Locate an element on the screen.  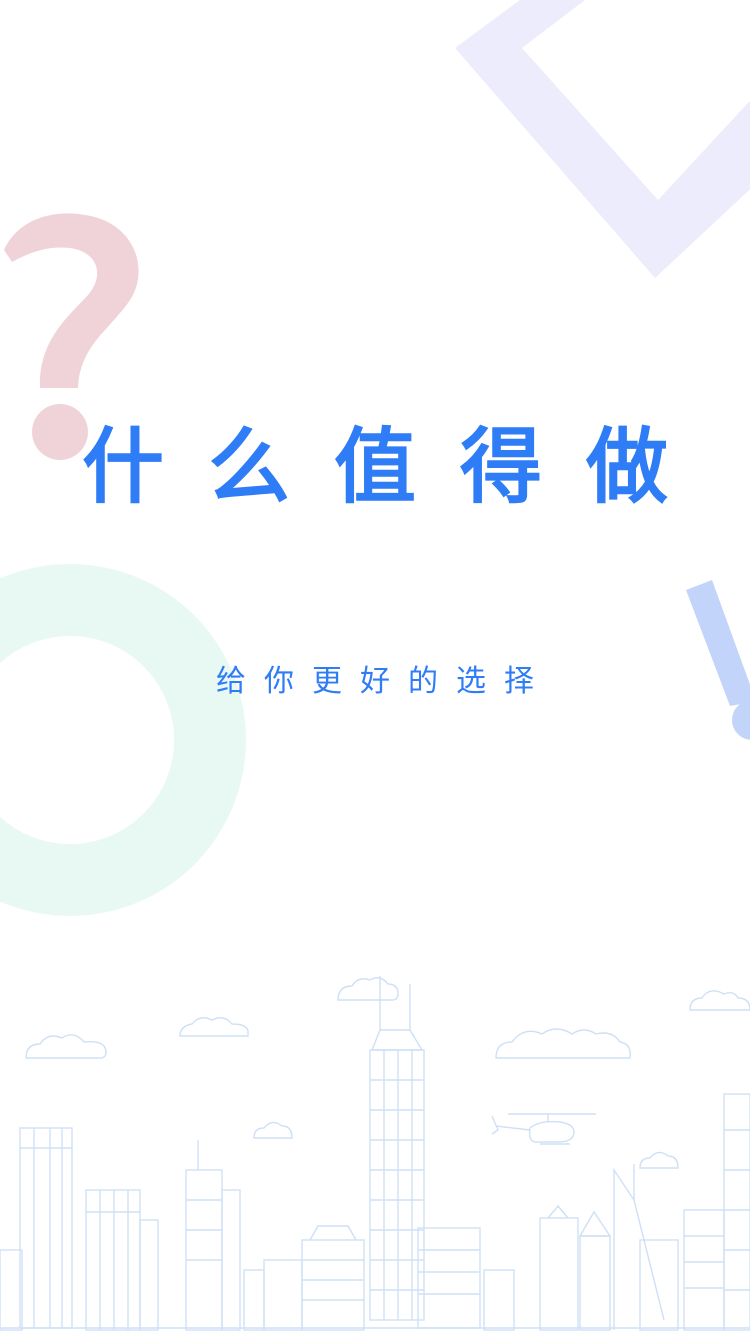
exclamation-mark-icon is located at coordinates (718, 660).